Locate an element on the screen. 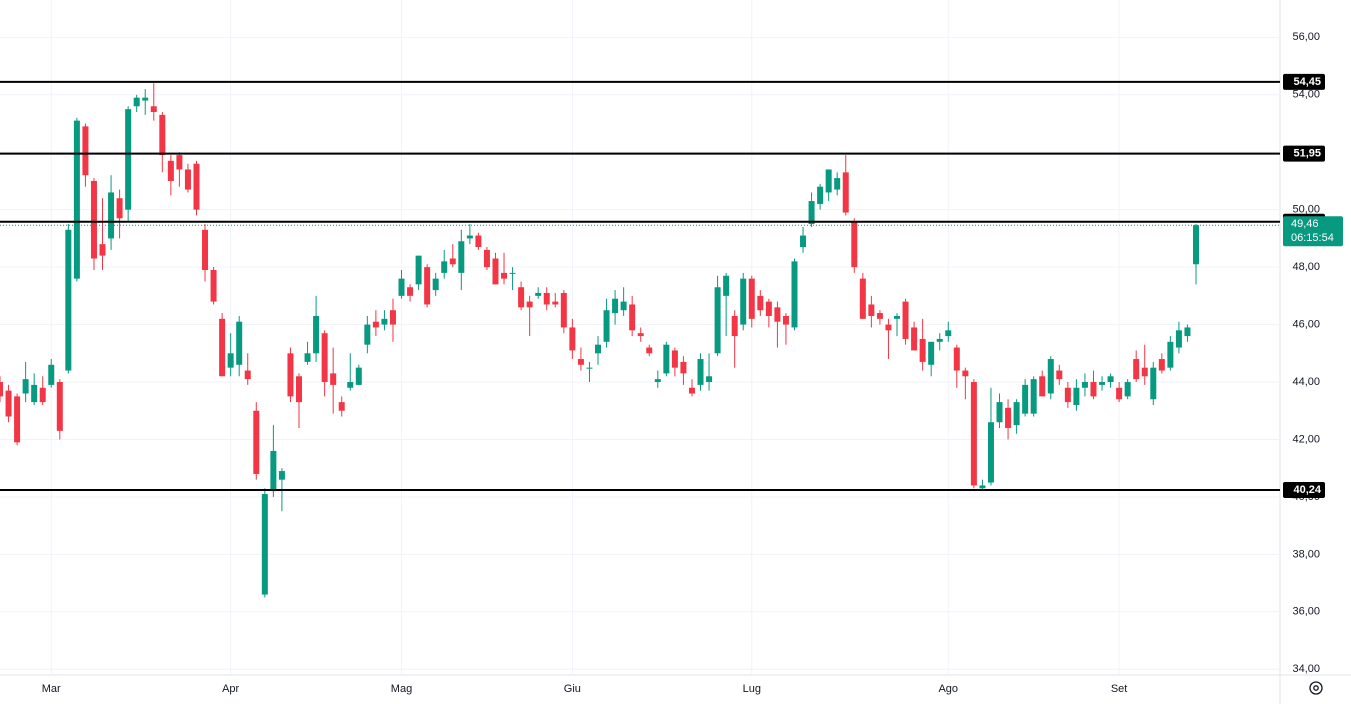 The height and width of the screenshot is (704, 1351). level-label: 54,45 is located at coordinates (1307, 82).